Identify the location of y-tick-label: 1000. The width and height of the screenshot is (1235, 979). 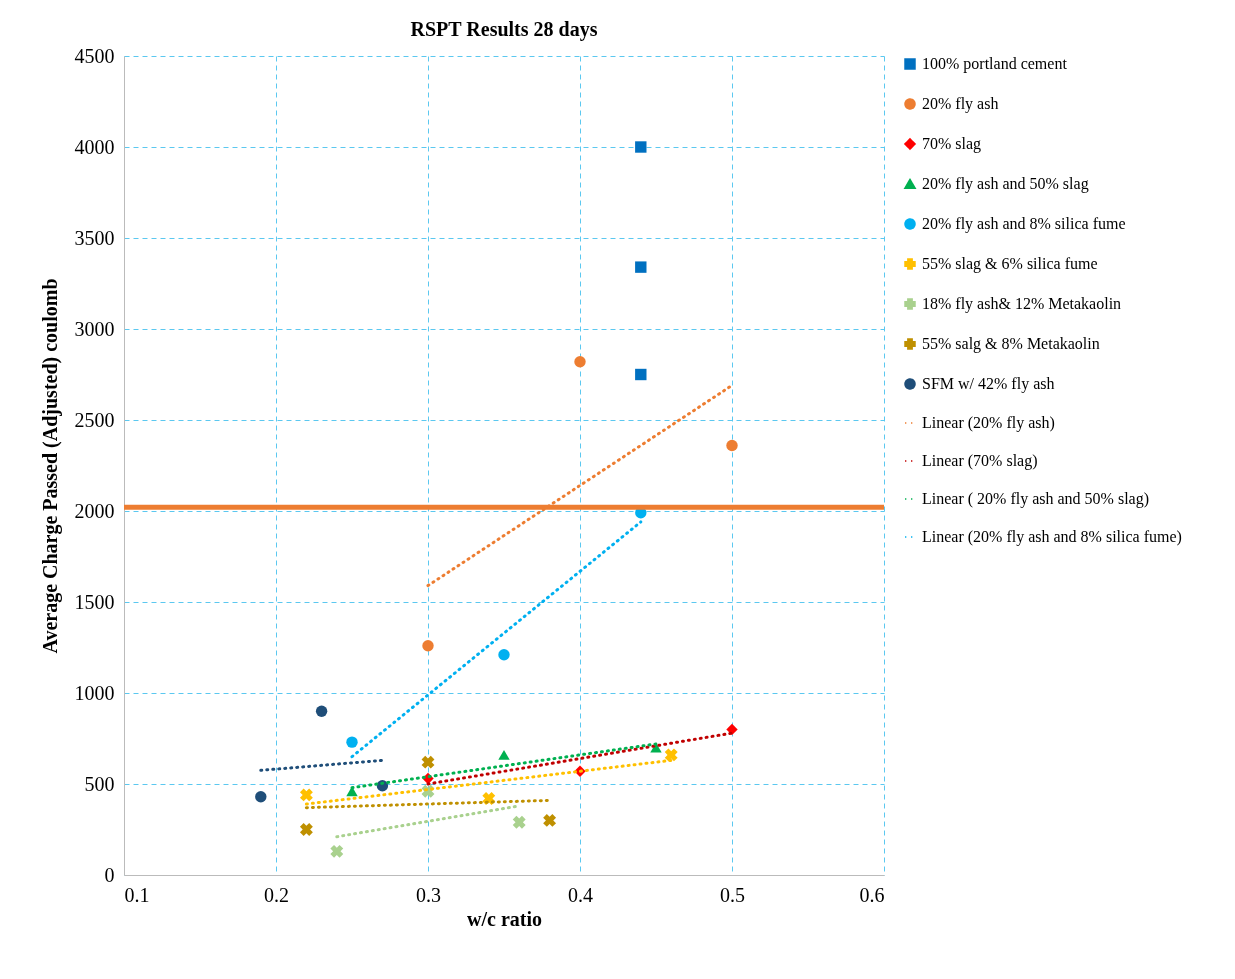
(94, 692).